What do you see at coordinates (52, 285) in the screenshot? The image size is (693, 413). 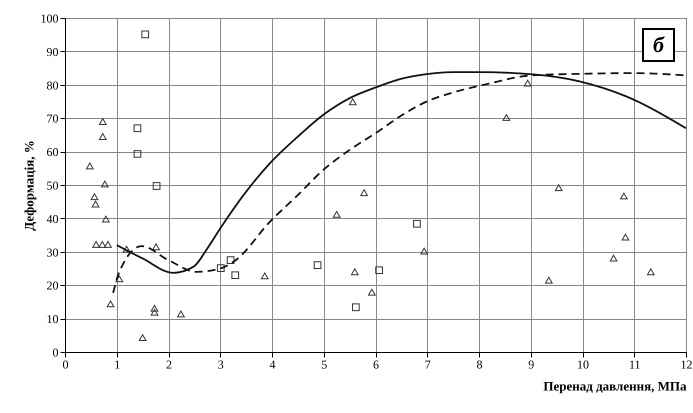 I see `y-tick-label: 20` at bounding box center [52, 285].